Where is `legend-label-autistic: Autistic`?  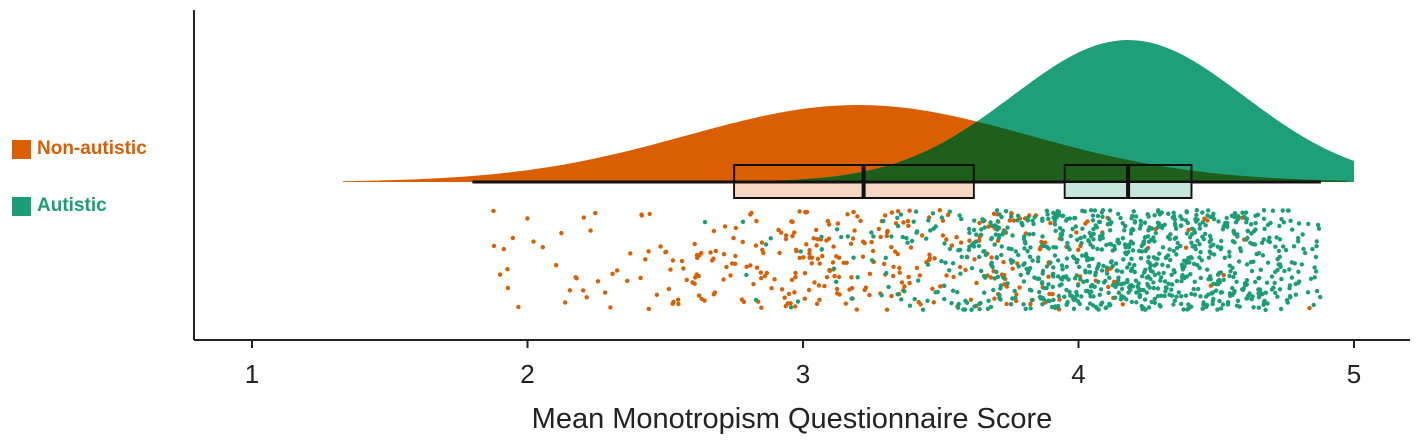
legend-label-autistic: Autistic is located at coordinates (72, 205).